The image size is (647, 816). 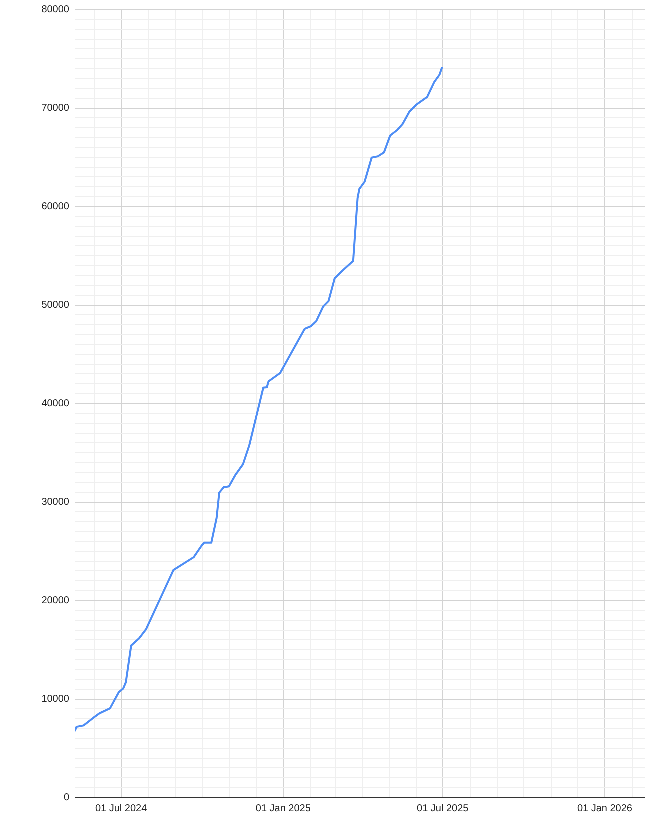 What do you see at coordinates (443, 809) in the screenshot?
I see `x-tick-label: 01 Jul 2025` at bounding box center [443, 809].